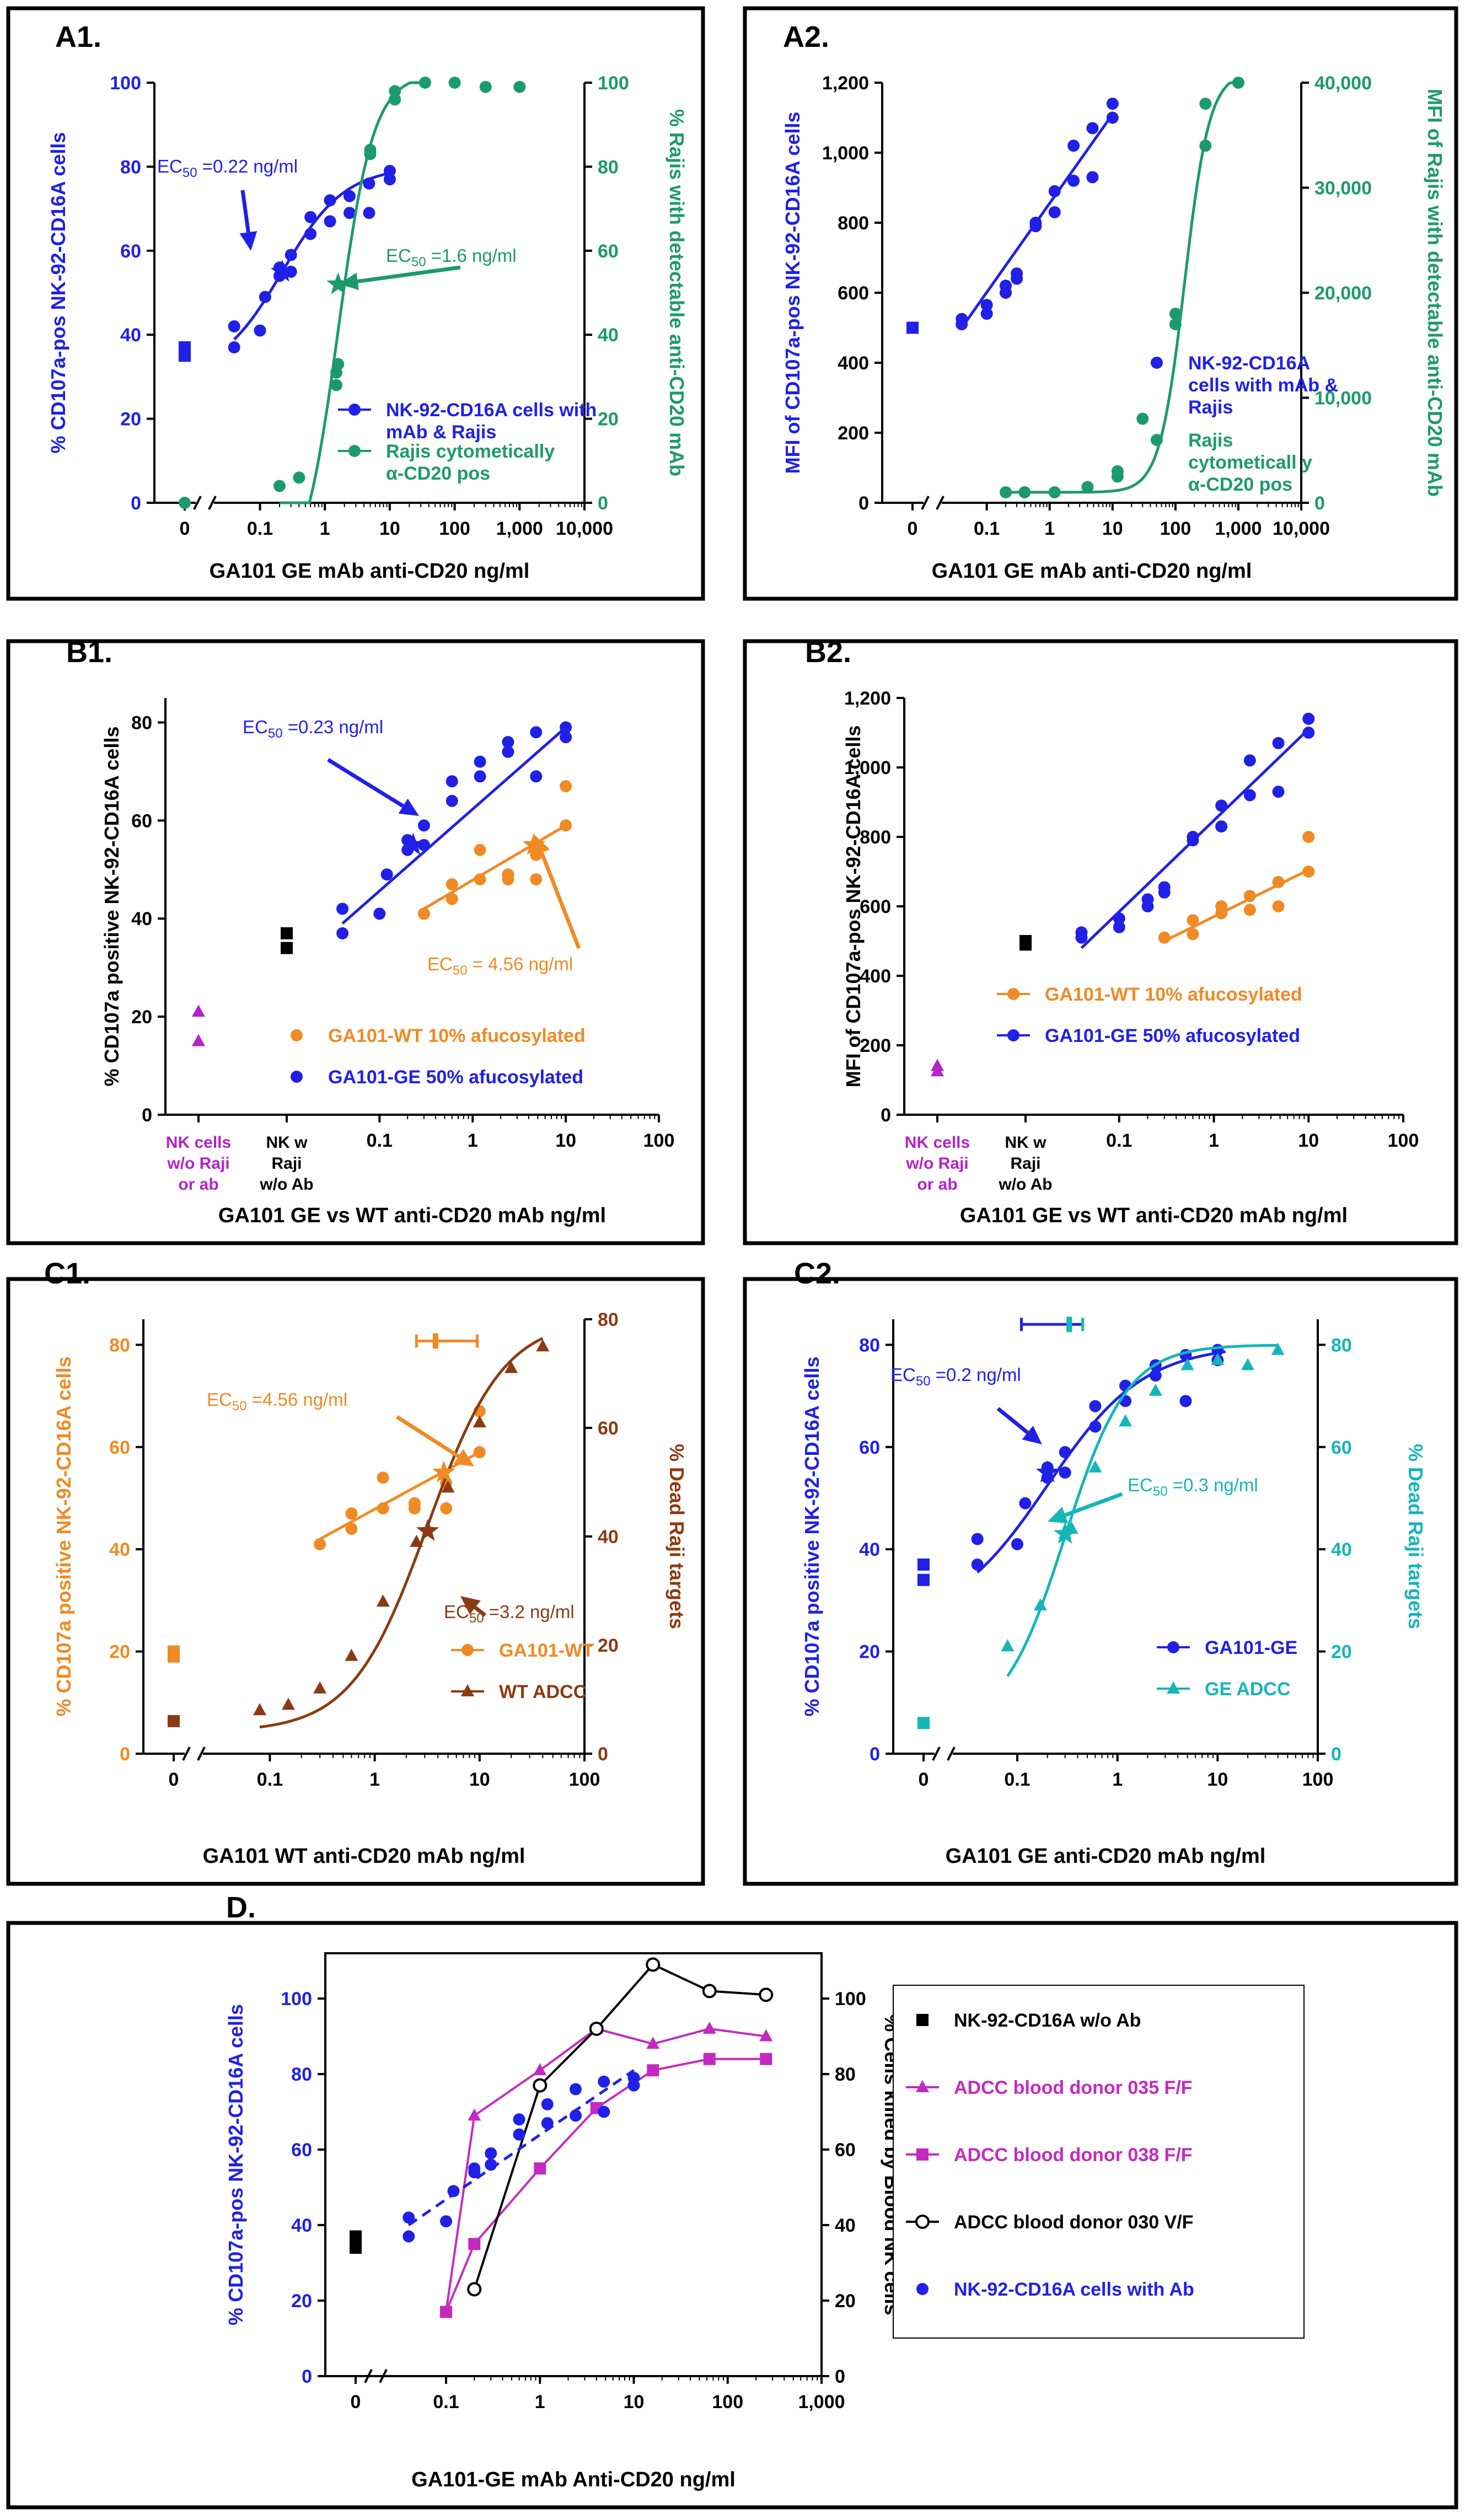 The width and height of the screenshot is (1465, 2520). Describe the element at coordinates (454, 830) in the screenshot. I see `series-ga101-ge-50-afucosylated` at that location.